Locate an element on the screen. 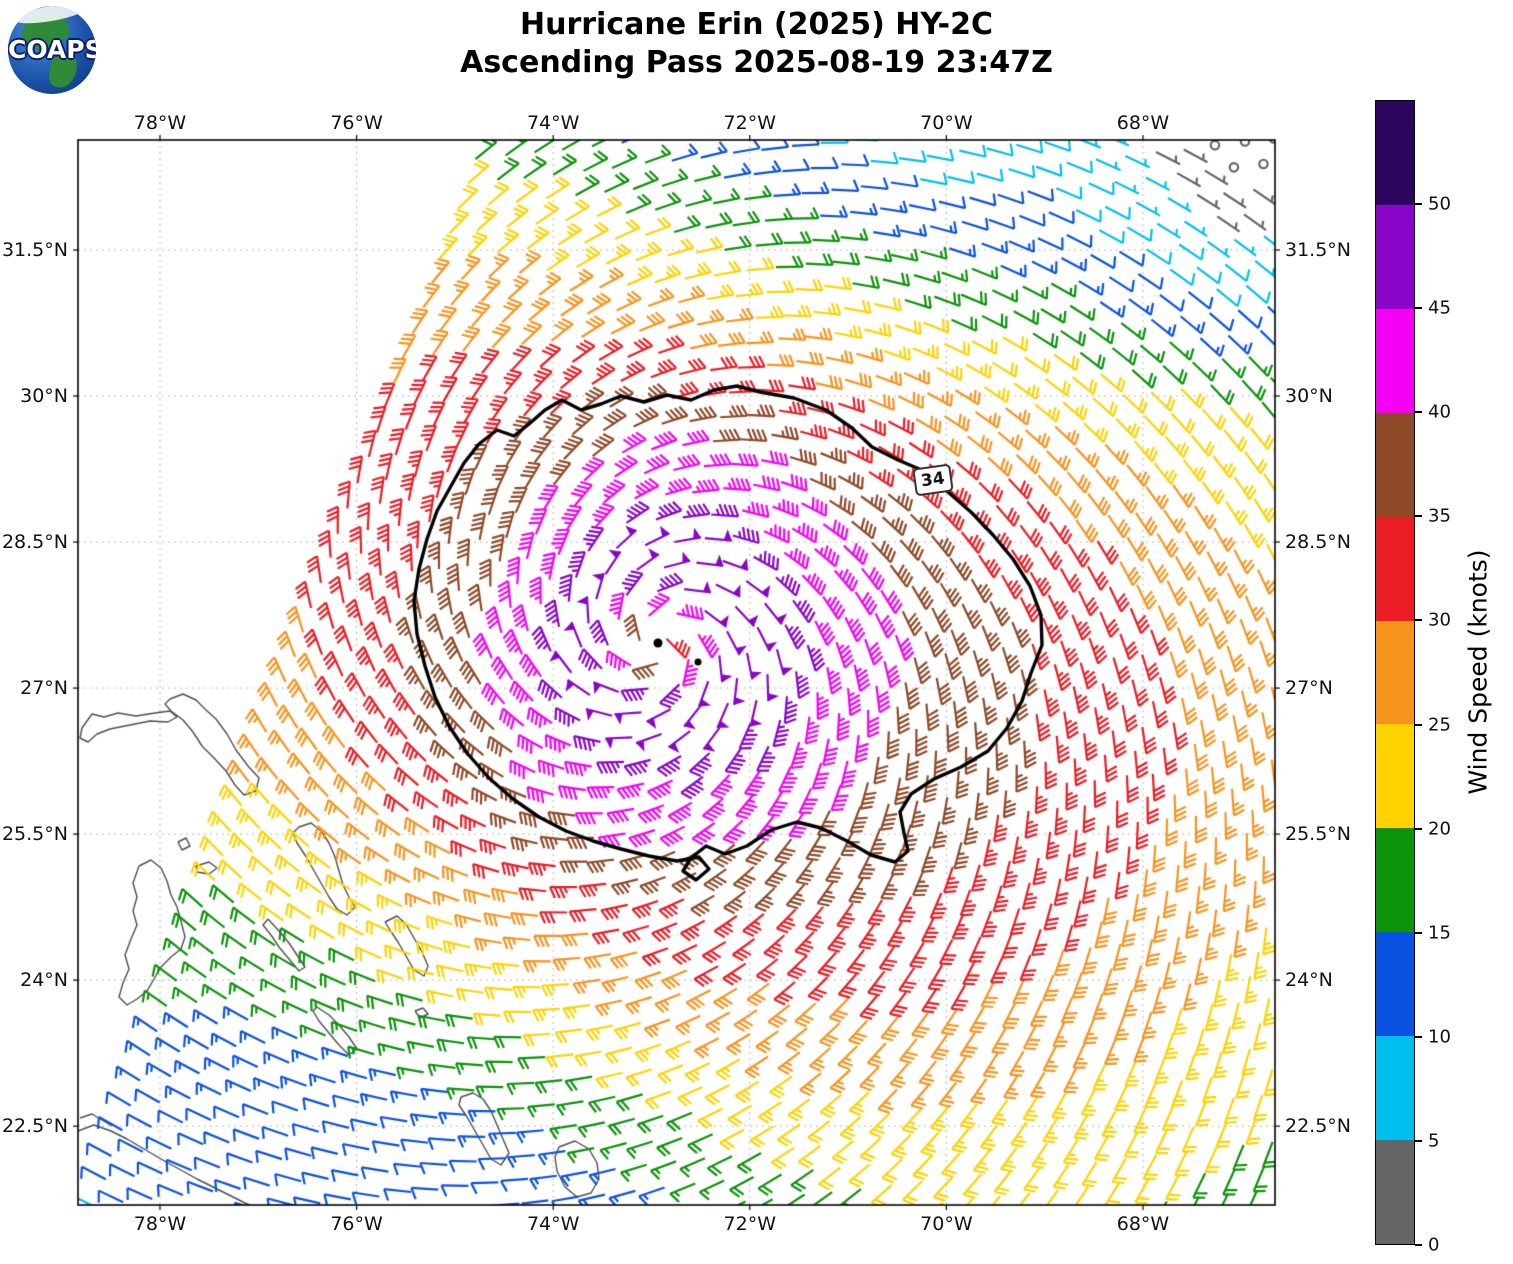 Image resolution: width=1513 pixels, height=1264 pixels. colorbar-tick-label: 0 is located at coordinates (1434, 1245).